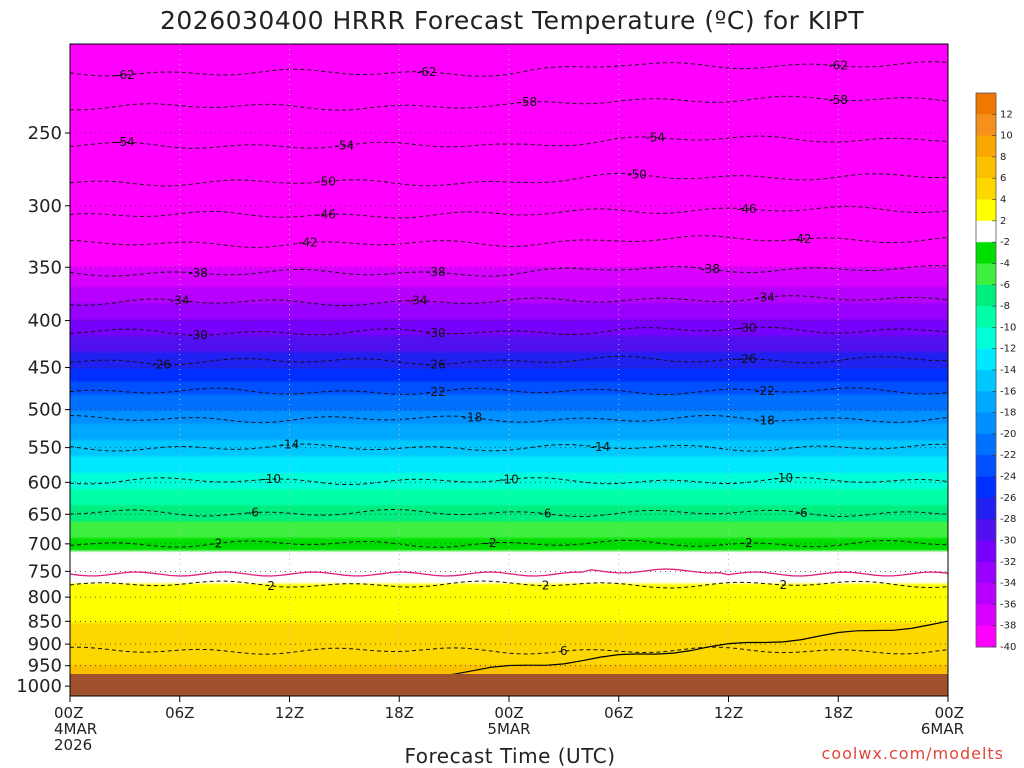 This screenshot has height=768, width=1024. What do you see at coordinates (1003, 200) in the screenshot?
I see `colorbar-label: 4` at bounding box center [1003, 200].